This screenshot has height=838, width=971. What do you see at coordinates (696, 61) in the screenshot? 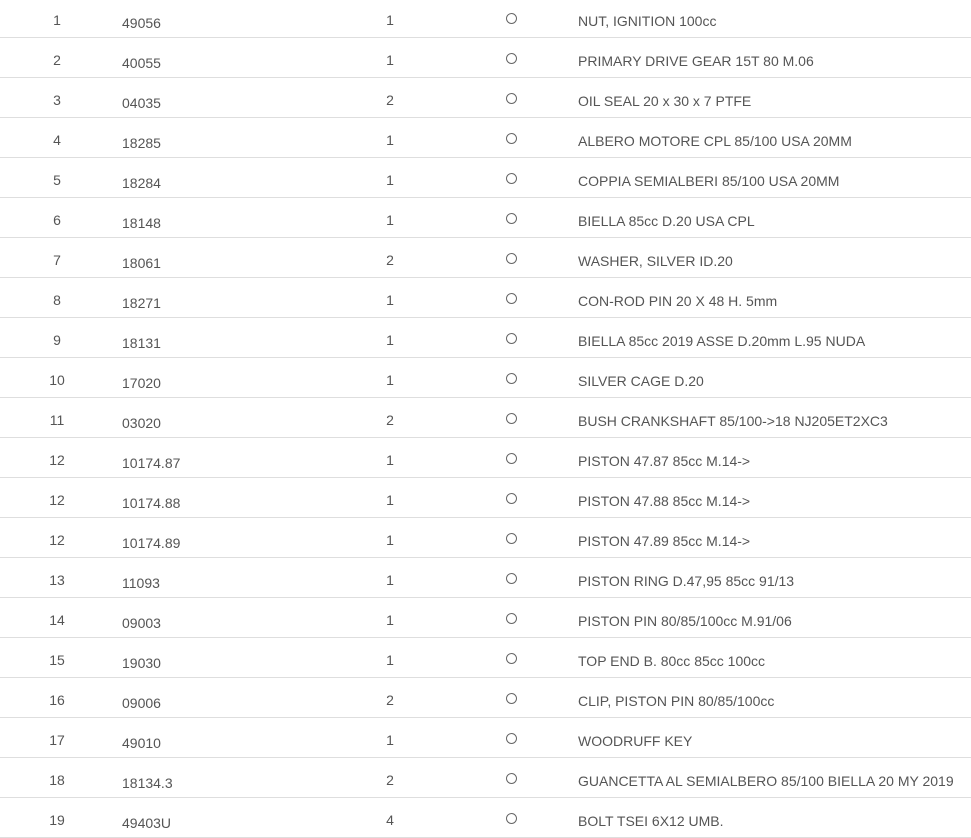
I see `part-description: PRIMARY DRIVE GEAR 15T 80 M.06` at bounding box center [696, 61].